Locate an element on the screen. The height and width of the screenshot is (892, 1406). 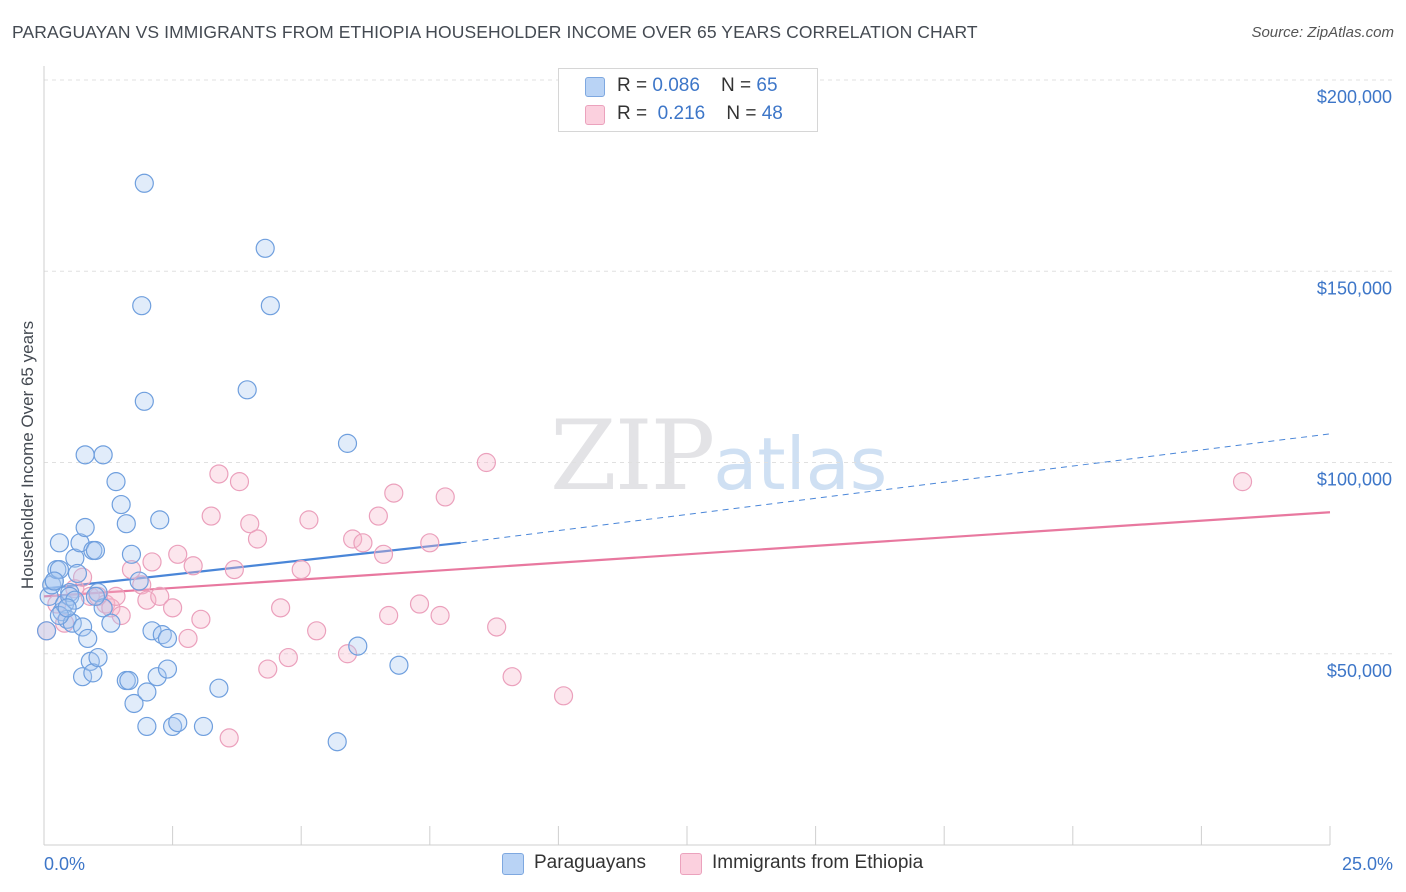
y-axis-title: Householder Income Over 65 years is located at coordinates (27, 455).